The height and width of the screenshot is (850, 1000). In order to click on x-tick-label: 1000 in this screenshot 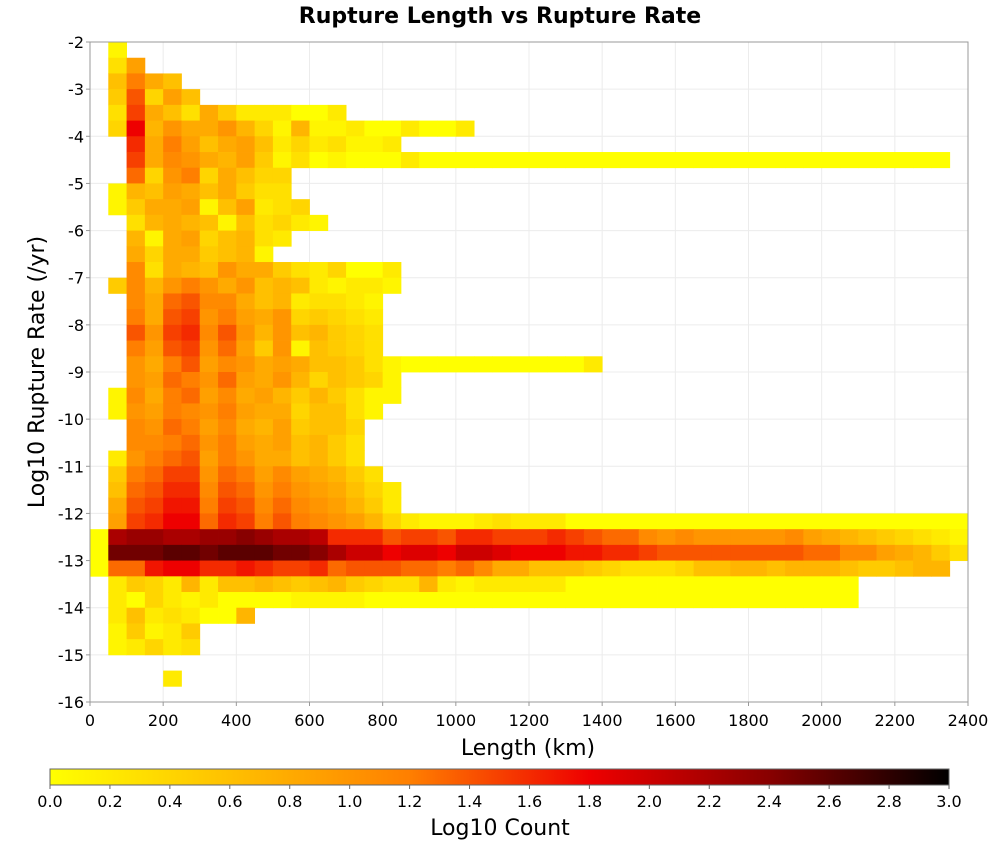, I will do `click(455, 720)`.